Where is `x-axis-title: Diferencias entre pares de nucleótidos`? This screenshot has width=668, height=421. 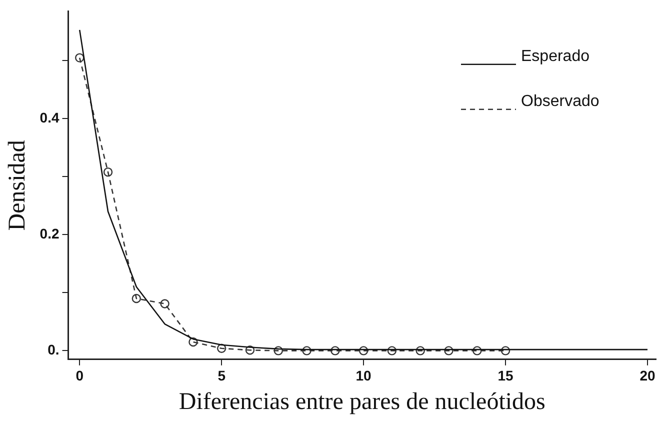
x-axis-title: Diferencias entre pares de nucleótidos is located at coordinates (362, 401).